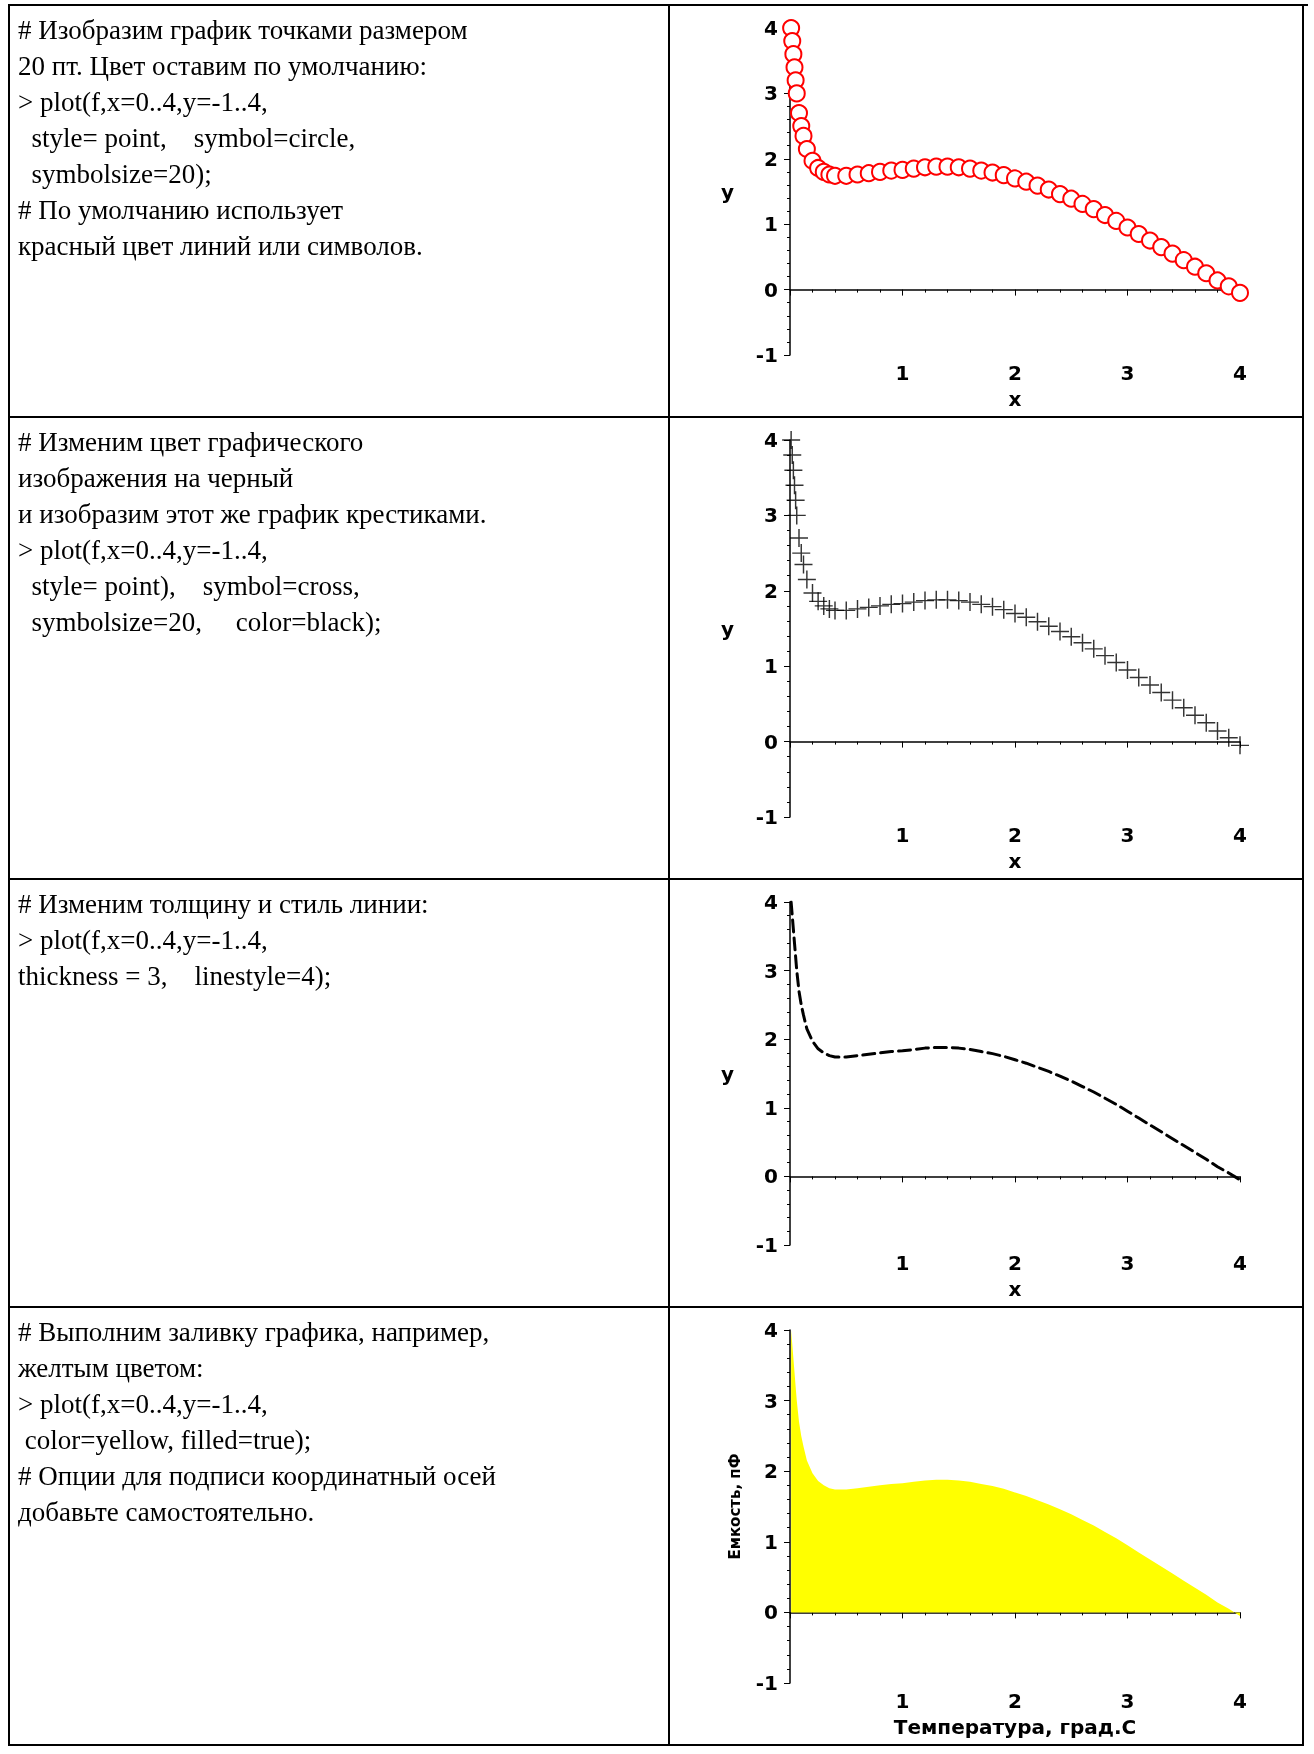 The image size is (1314, 1754). What do you see at coordinates (734, 1506) in the screenshot?
I see `y-axis-title: Емкость, пФ` at bounding box center [734, 1506].